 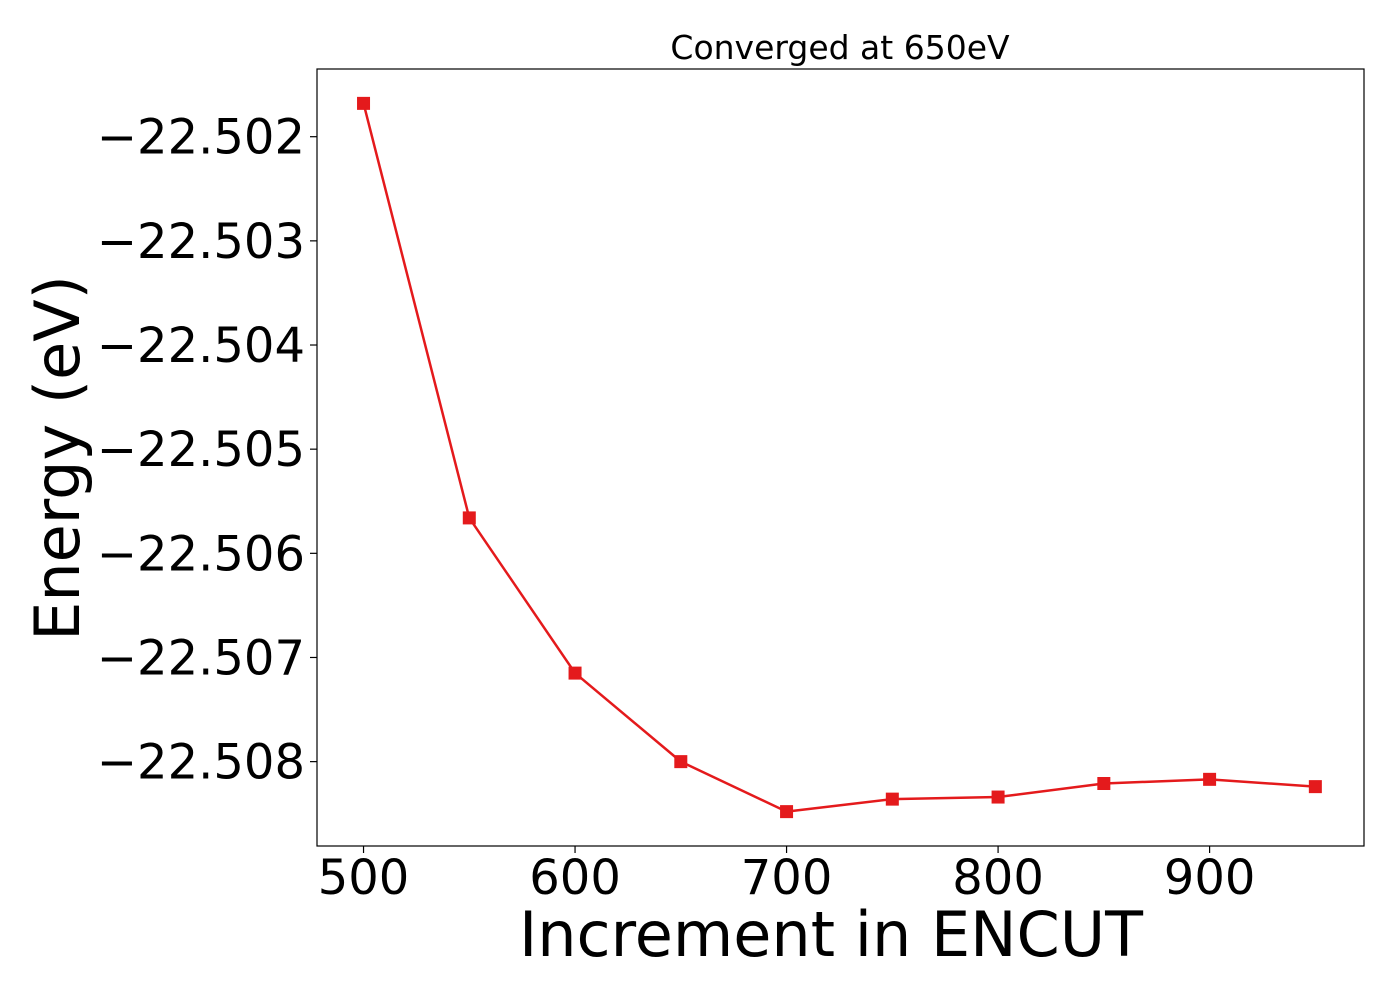 What do you see at coordinates (201, 450) in the screenshot?
I see `y-tick-label: −22.505` at bounding box center [201, 450].